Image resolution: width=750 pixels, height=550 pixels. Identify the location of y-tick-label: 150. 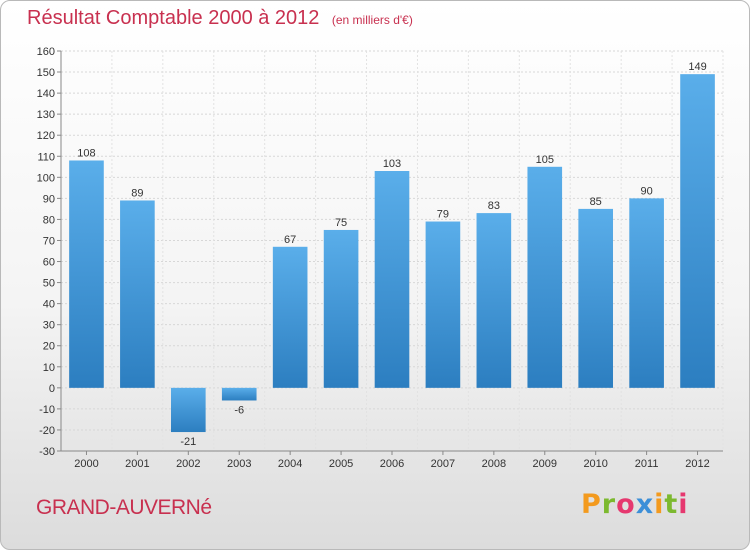
(46, 73).